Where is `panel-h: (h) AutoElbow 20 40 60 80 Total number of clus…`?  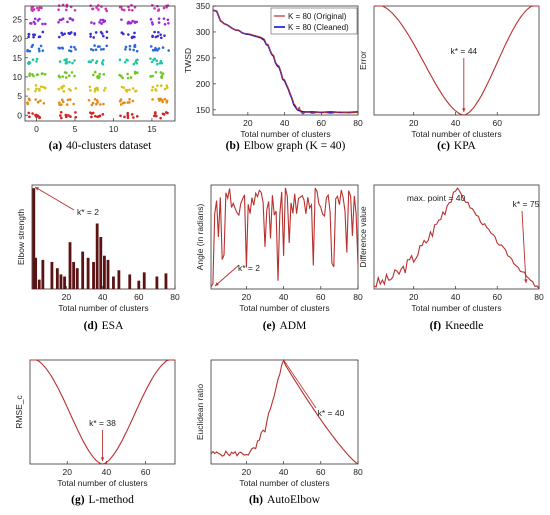 panel-h: (h) AutoElbow 20 40 60 80 Total number of clus… is located at coordinates (279, 432).